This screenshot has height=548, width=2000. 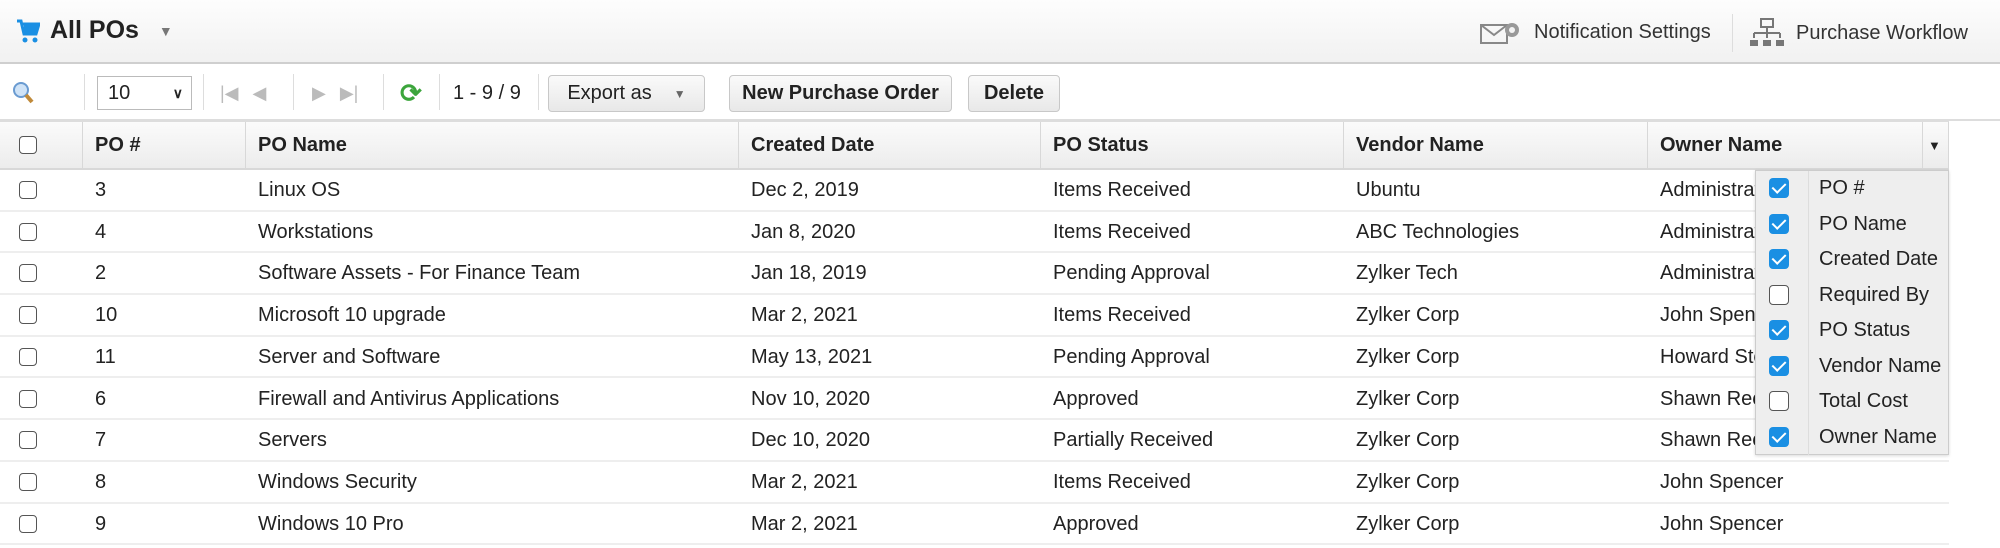 What do you see at coordinates (626, 93) in the screenshot?
I see `export-as-button: Export as ▼` at bounding box center [626, 93].